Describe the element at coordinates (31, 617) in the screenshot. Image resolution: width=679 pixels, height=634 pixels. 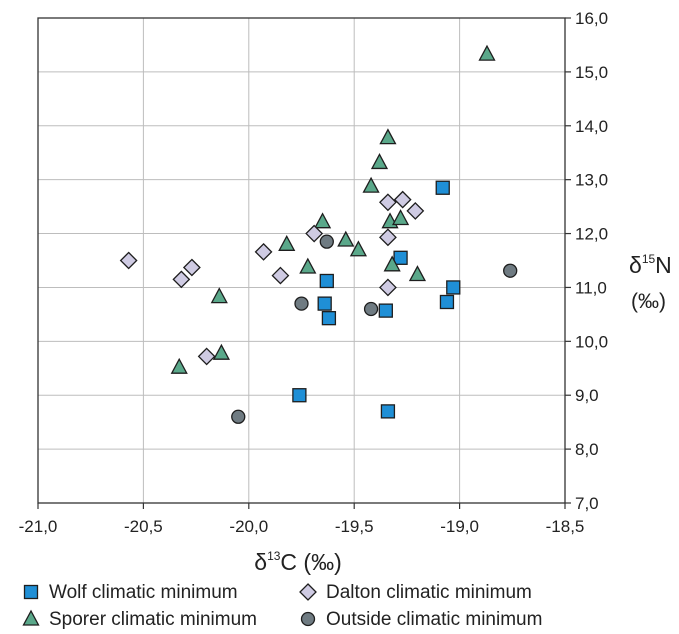
I see `legend-triangle-icon` at that location.